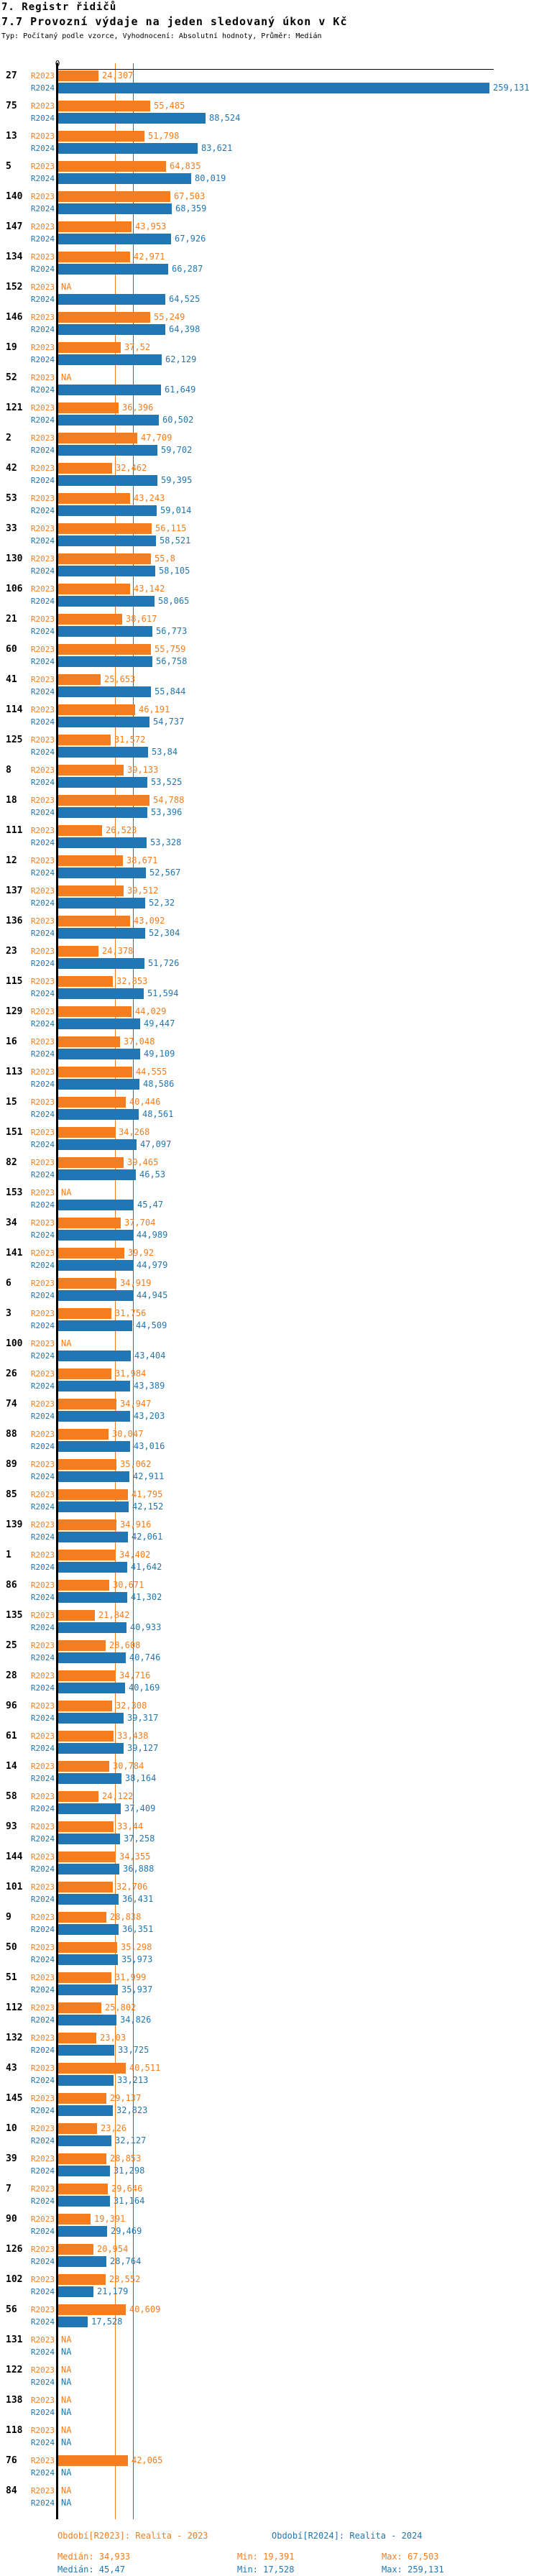 This screenshot has height=2576, width=539. I want to click on chart-group: 131 R2023 NA R2024 NA, so click(269, 2349).